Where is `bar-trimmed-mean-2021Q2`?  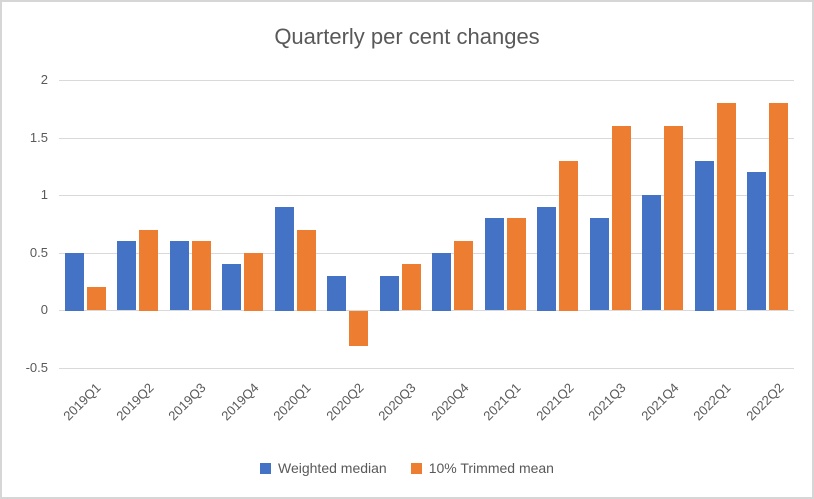 bar-trimmed-mean-2021Q2 is located at coordinates (568, 236).